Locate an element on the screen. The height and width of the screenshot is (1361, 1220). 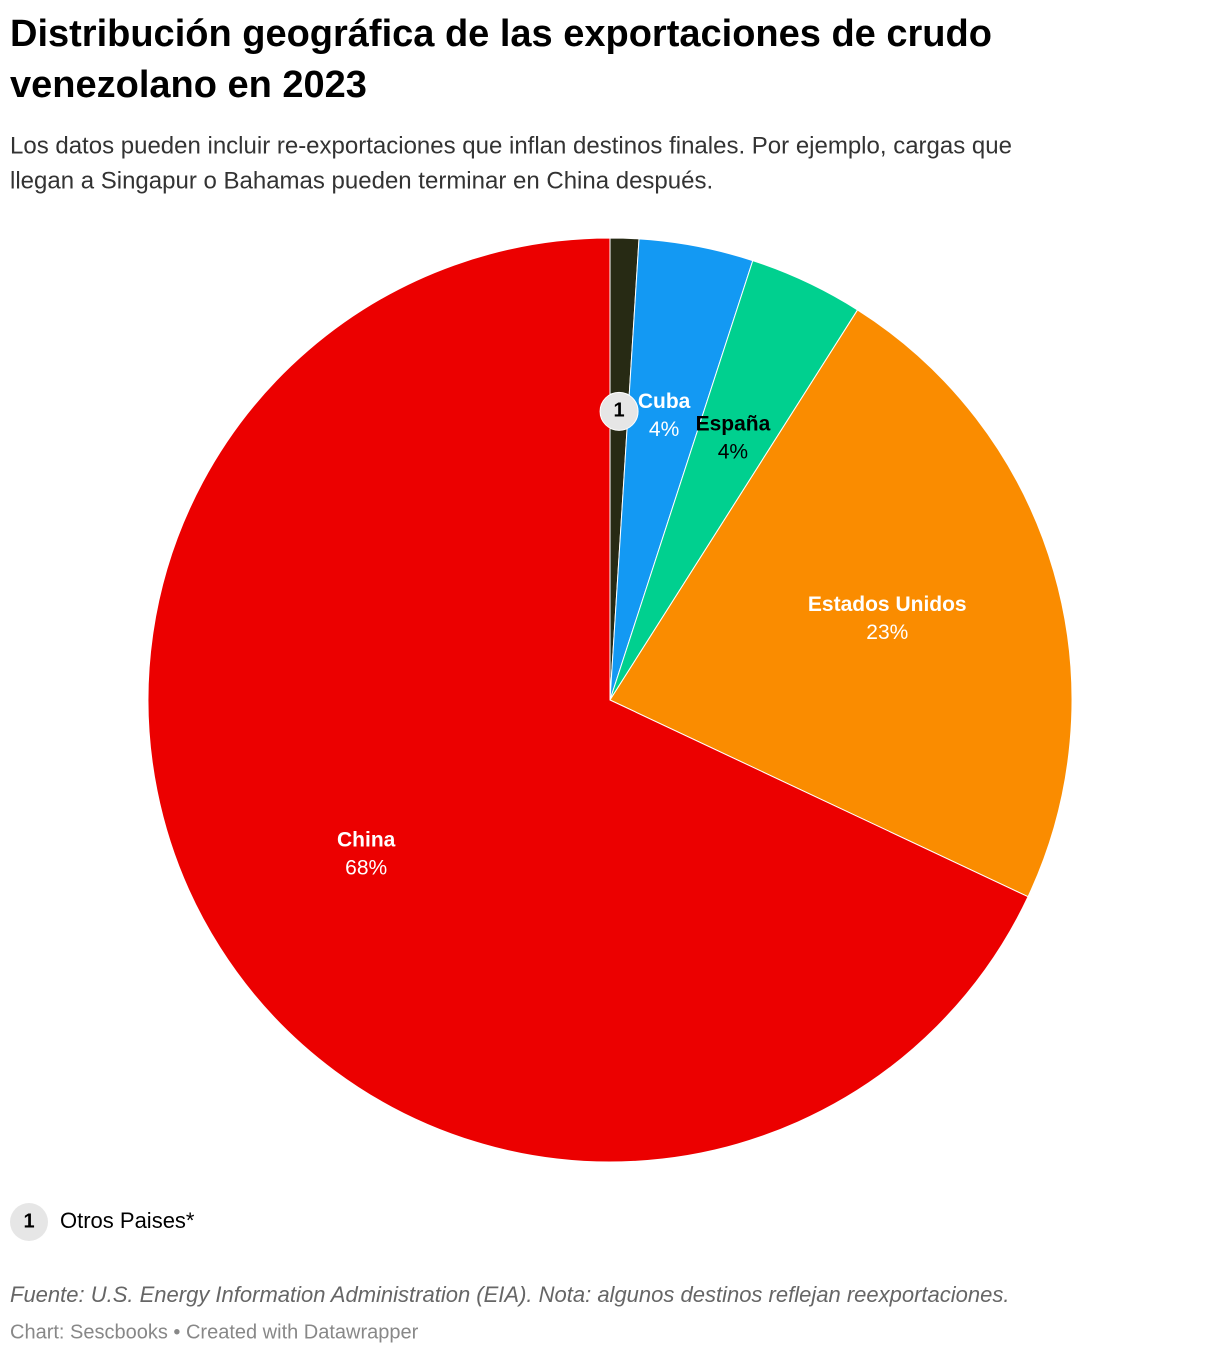
slice-value-label: 68% is located at coordinates (366, 867).